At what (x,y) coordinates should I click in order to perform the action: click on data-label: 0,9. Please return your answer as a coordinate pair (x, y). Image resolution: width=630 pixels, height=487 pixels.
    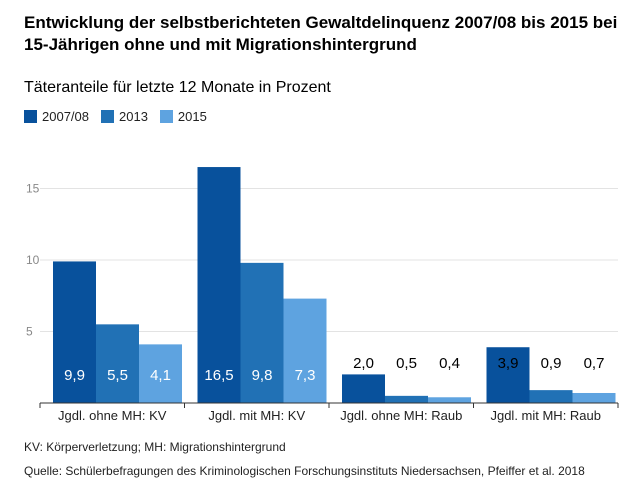
    Looking at the image, I should click on (551, 363).